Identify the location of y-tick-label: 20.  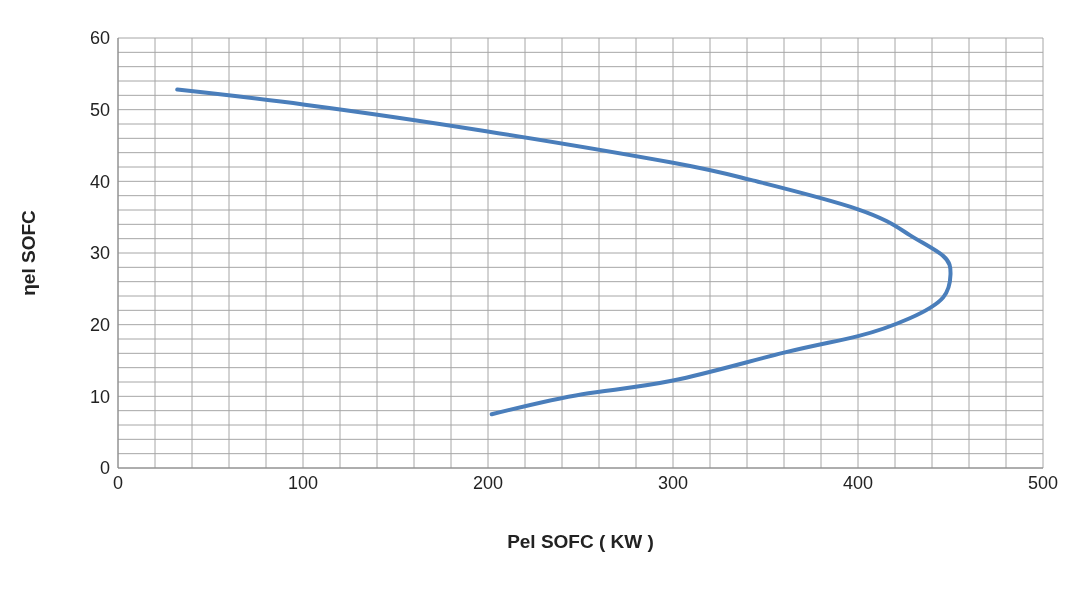
(99, 325).